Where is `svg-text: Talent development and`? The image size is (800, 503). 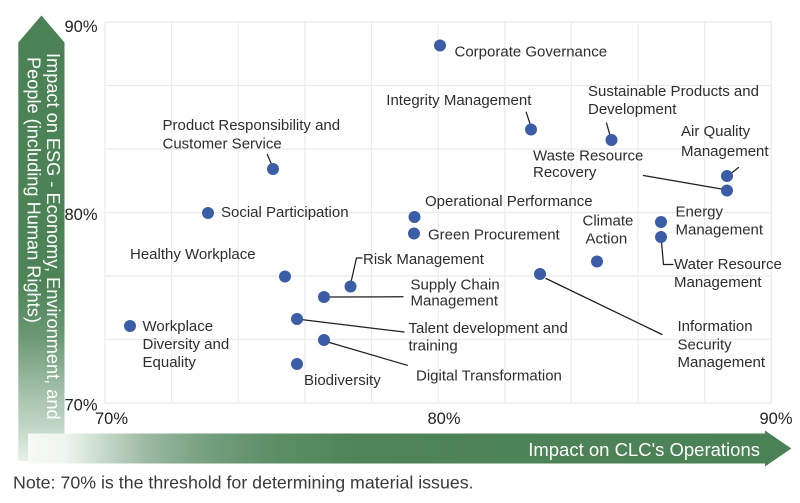 svg-text: Talent development and is located at coordinates (488, 328).